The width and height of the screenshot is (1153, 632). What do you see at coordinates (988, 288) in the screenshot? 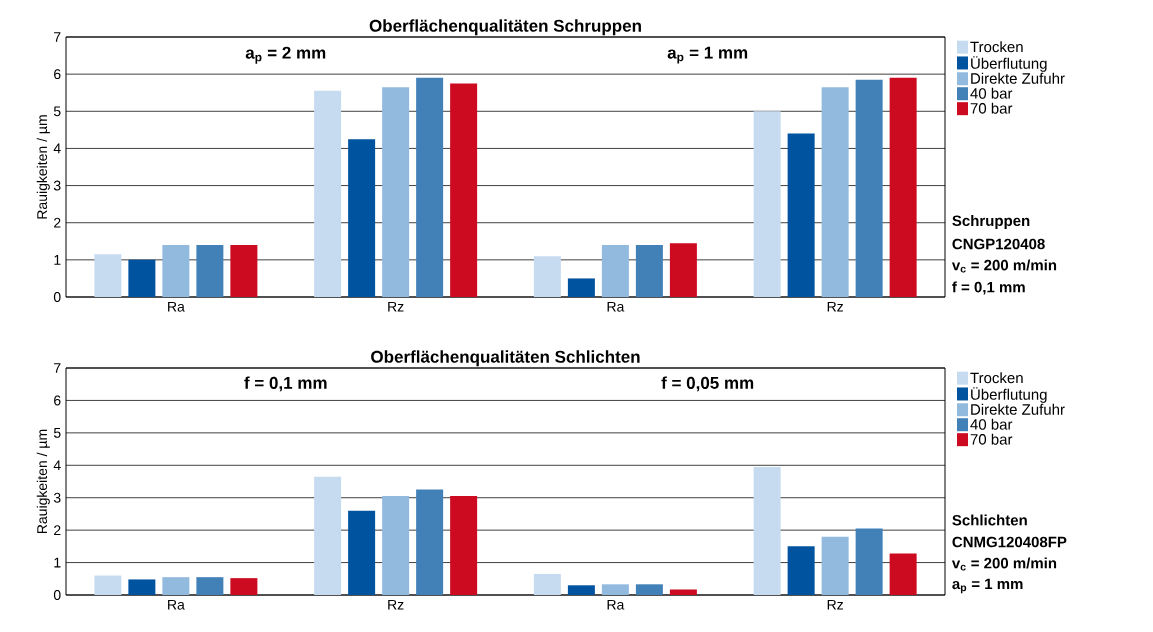
I see `text: f = 0,1 mm` at bounding box center [988, 288].